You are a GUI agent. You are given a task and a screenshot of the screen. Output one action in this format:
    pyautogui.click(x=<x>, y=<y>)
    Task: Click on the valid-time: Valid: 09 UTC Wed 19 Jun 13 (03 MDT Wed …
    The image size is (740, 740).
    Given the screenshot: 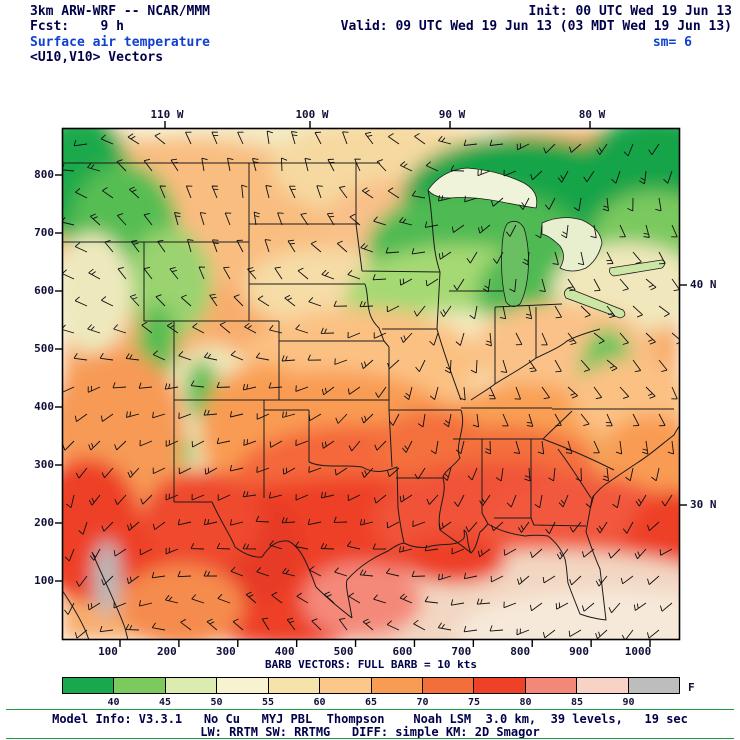 What is the action you would take?
    pyautogui.click(x=536, y=26)
    